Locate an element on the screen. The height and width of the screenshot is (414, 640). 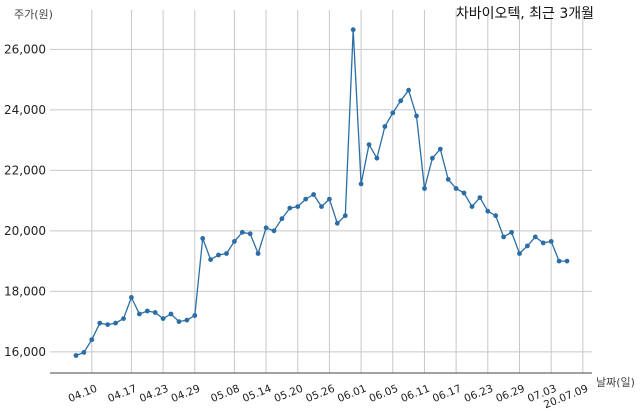
chart-title: 차바이오텍, 최근 3개월 is located at coordinates (525, 14).